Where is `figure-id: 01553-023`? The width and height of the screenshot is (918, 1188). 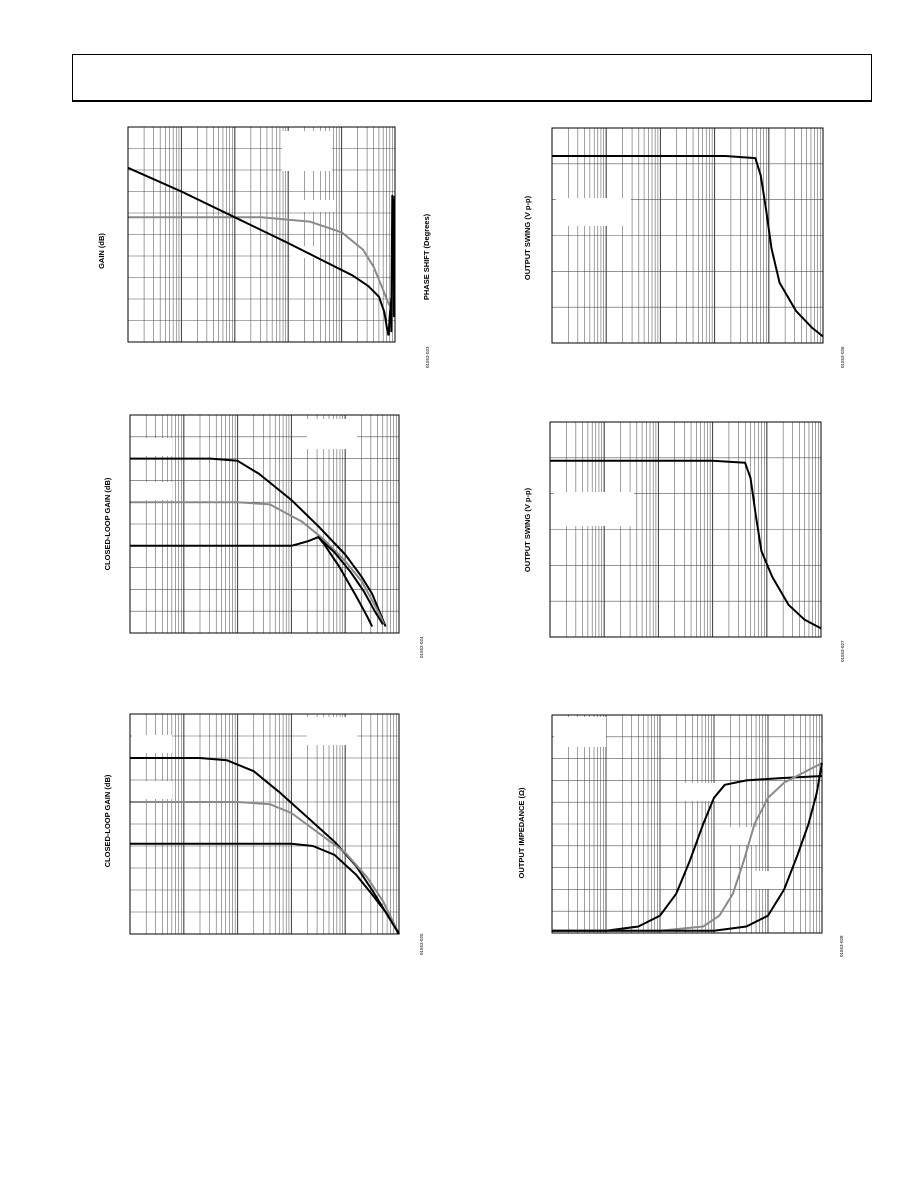
figure-id: 01553-023 is located at coordinates (427, 357).